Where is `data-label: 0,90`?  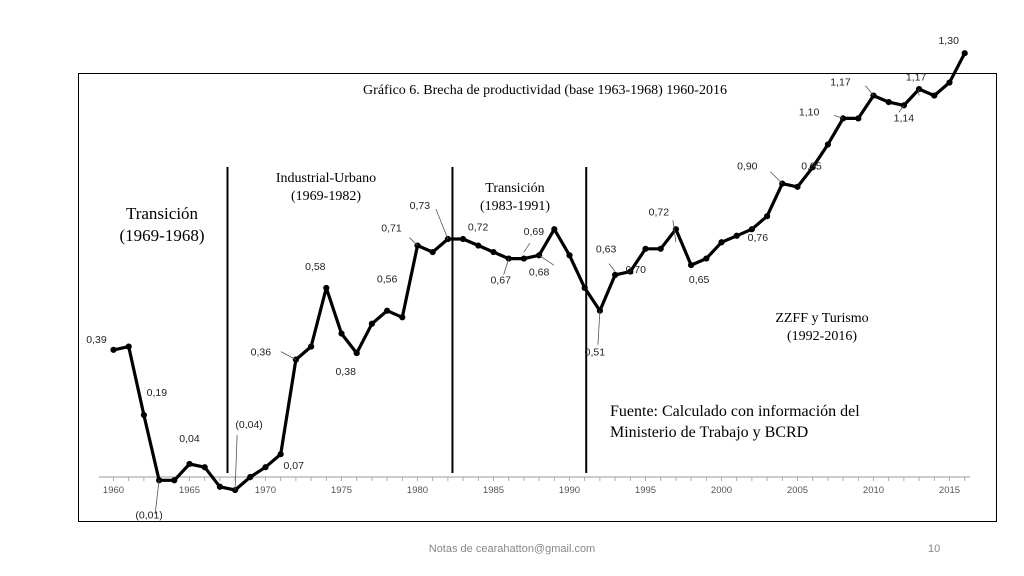 data-label: 0,90 is located at coordinates (747, 167).